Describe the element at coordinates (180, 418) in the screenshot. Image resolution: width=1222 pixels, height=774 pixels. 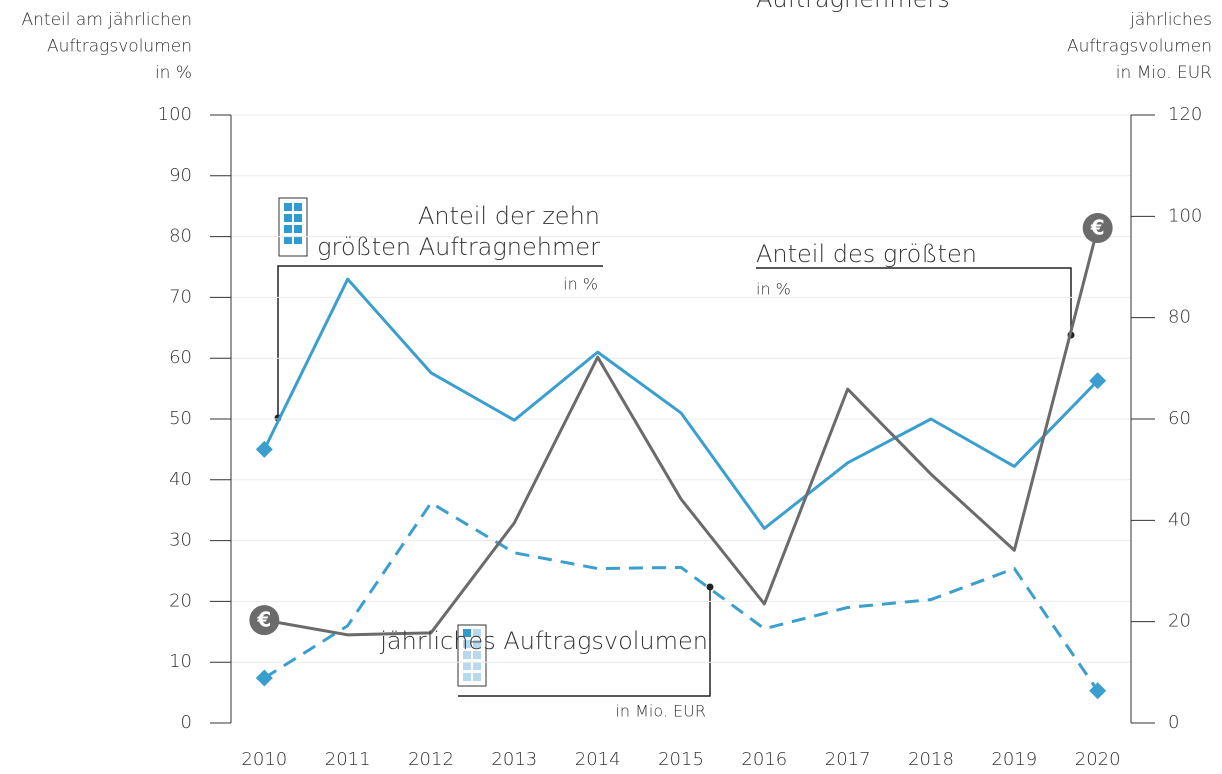
I see `y-tick-label: 50` at that location.